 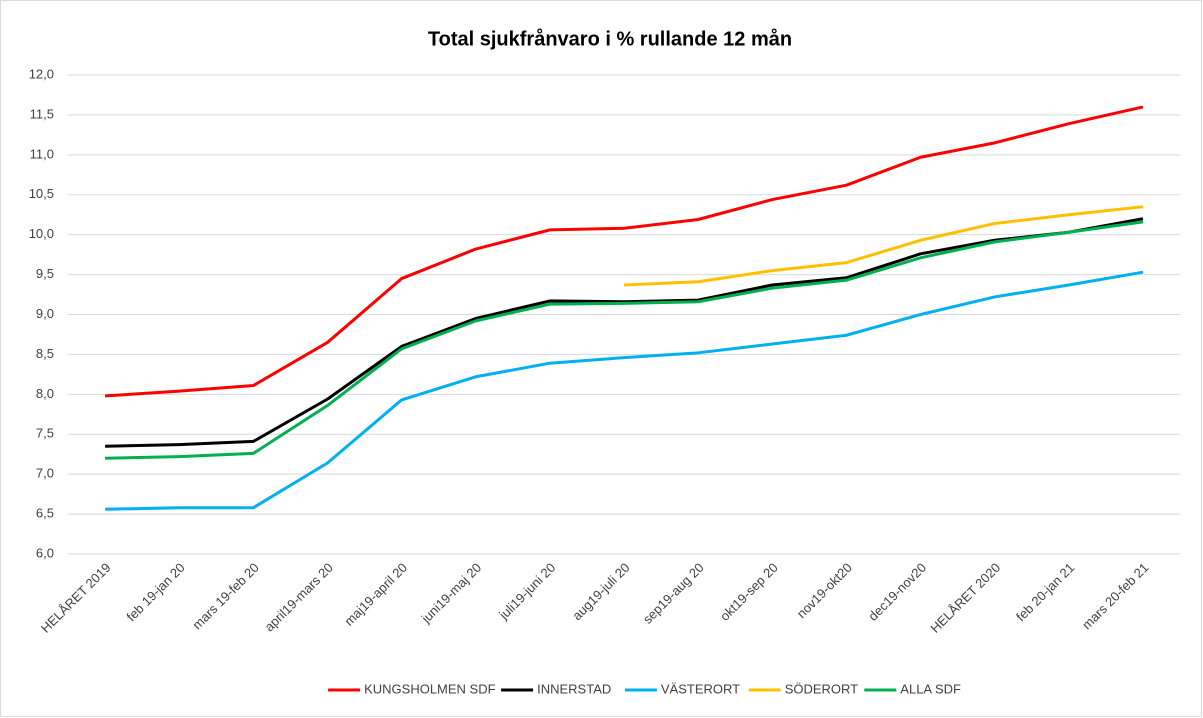 I want to click on y-tick-label: 10,5, so click(x=41, y=193).